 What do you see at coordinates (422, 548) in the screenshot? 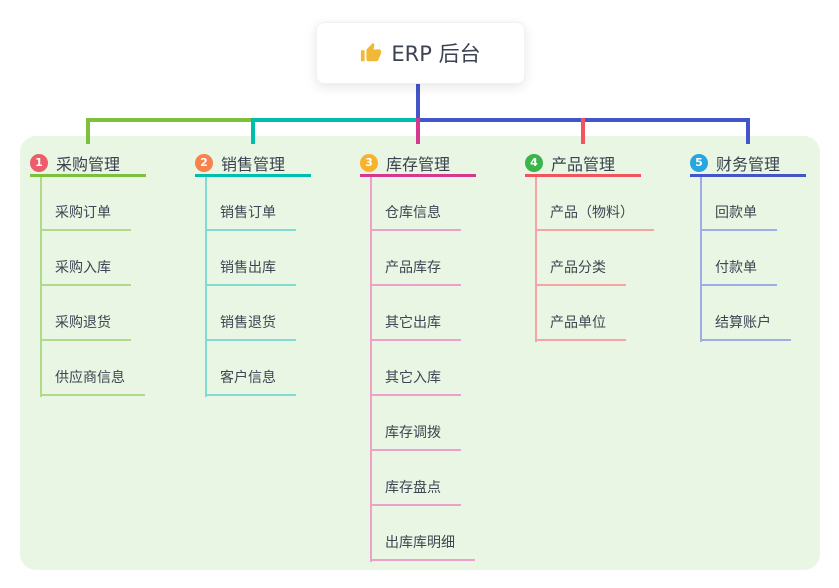
I see `child-node: 出库库明细` at bounding box center [422, 548].